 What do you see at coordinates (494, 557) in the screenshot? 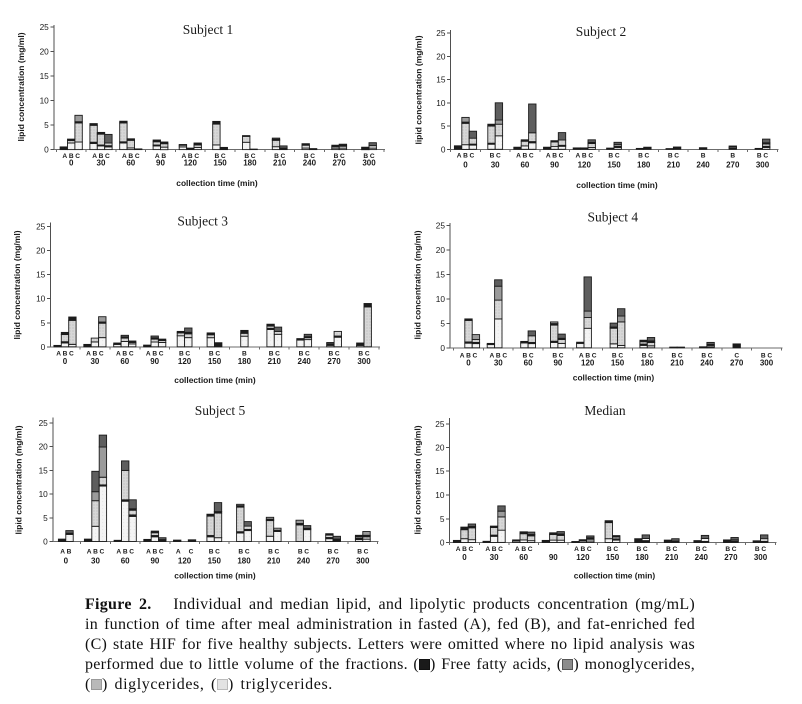
I see `svg-text: 30` at bounding box center [494, 557].